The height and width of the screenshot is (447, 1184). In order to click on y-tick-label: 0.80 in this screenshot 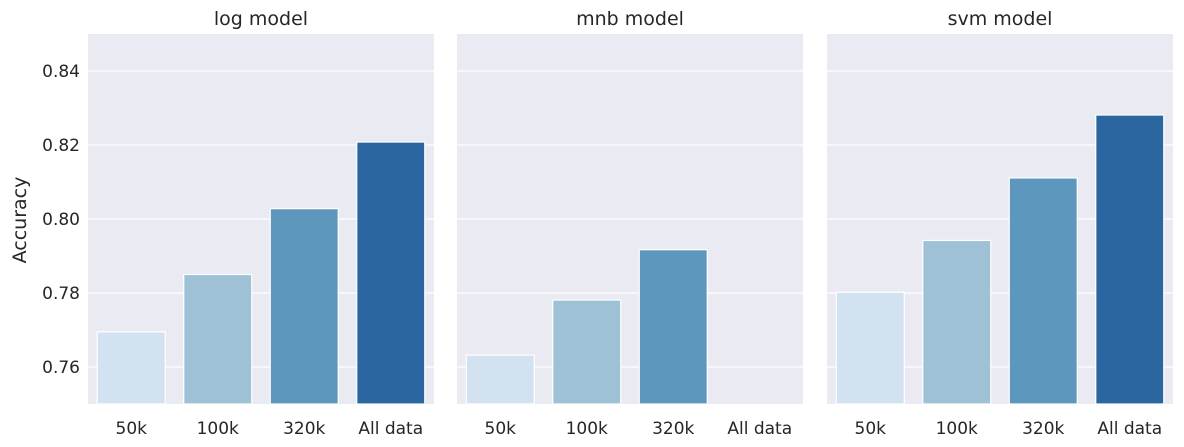, I will do `click(61, 220)`.